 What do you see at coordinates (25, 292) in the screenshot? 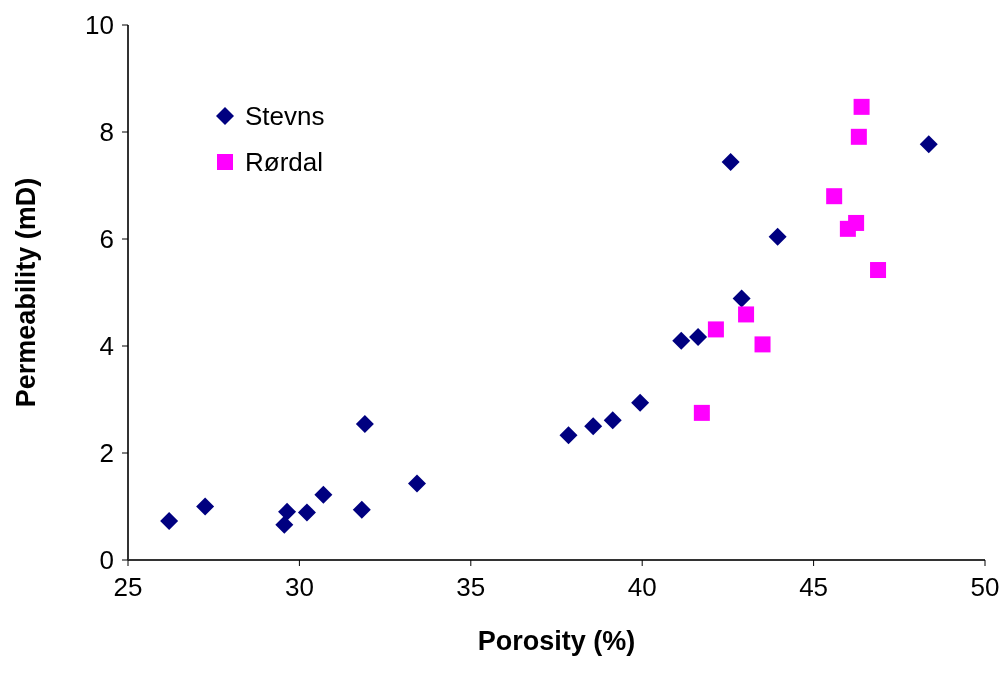
I see `y-axis-title: Permeability (mD)` at bounding box center [25, 292].